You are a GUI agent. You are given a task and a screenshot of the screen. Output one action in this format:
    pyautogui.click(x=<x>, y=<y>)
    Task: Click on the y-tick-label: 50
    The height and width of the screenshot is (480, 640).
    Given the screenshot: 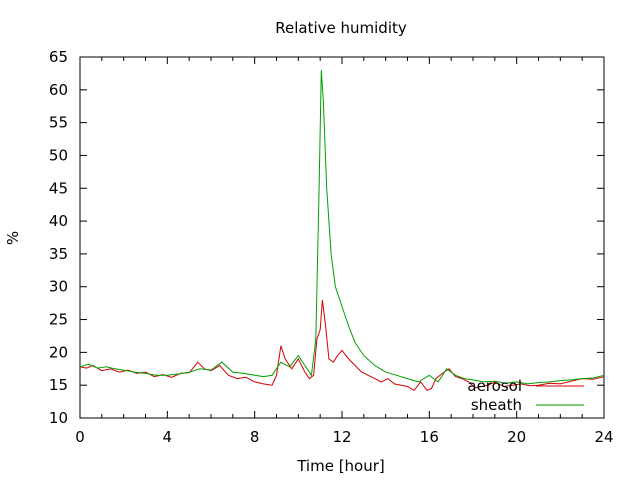 What is the action you would take?
    pyautogui.click(x=58, y=155)
    